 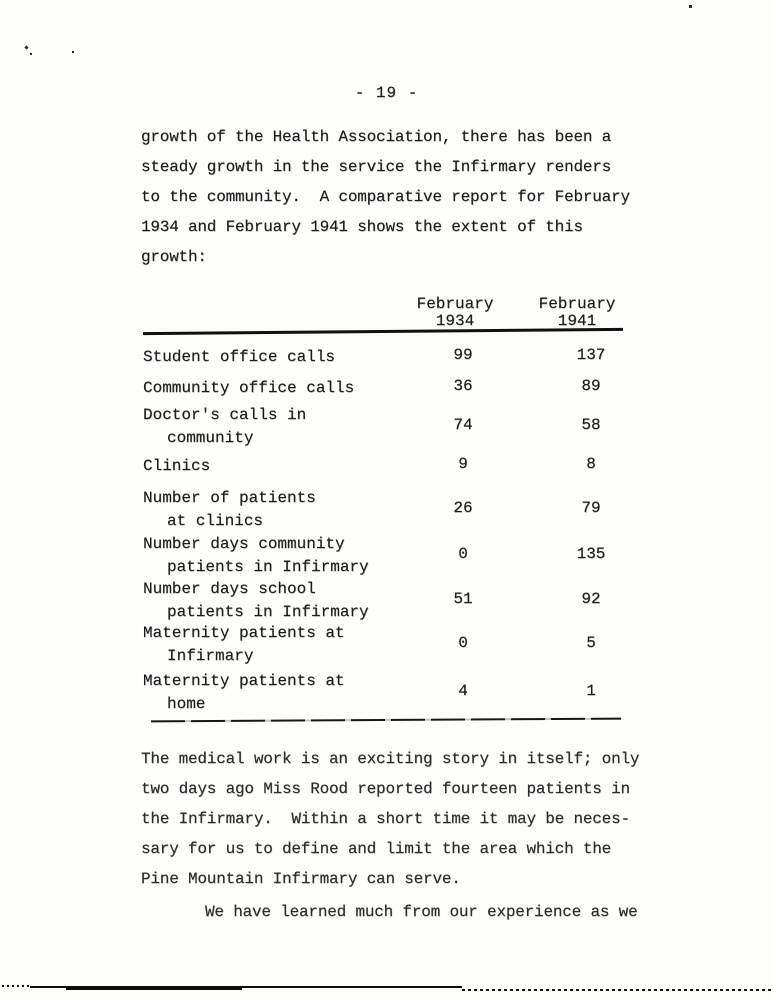 I want to click on value-feb-1941: 58, so click(x=591, y=425).